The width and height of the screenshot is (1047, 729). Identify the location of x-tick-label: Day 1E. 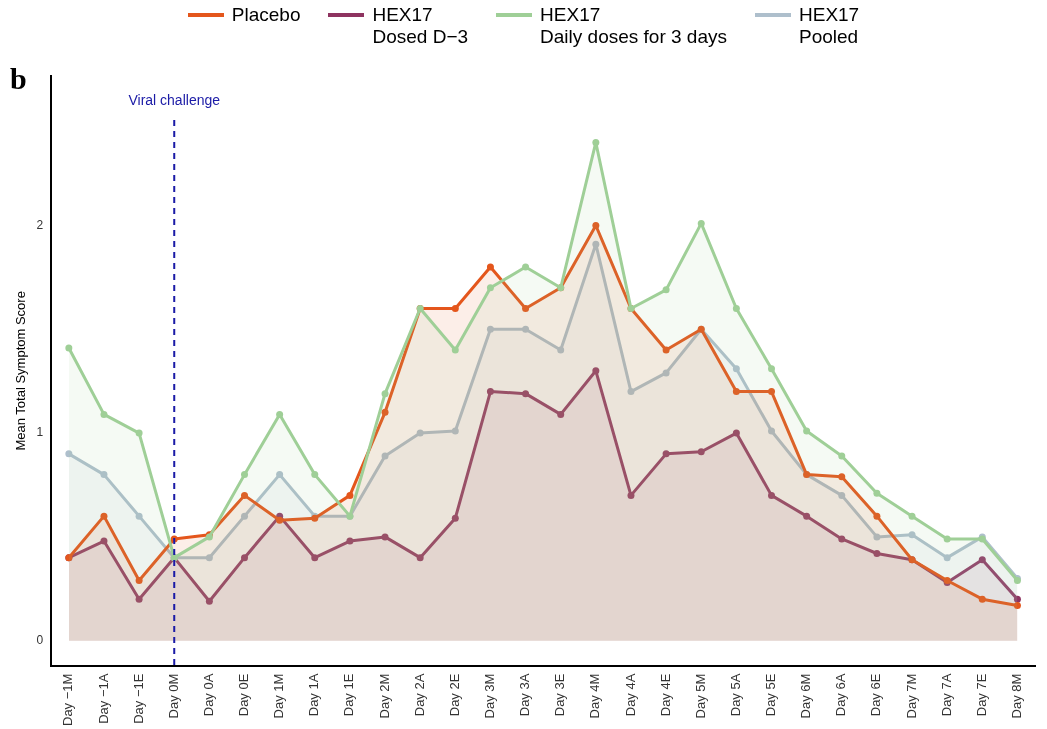
(349, 695).